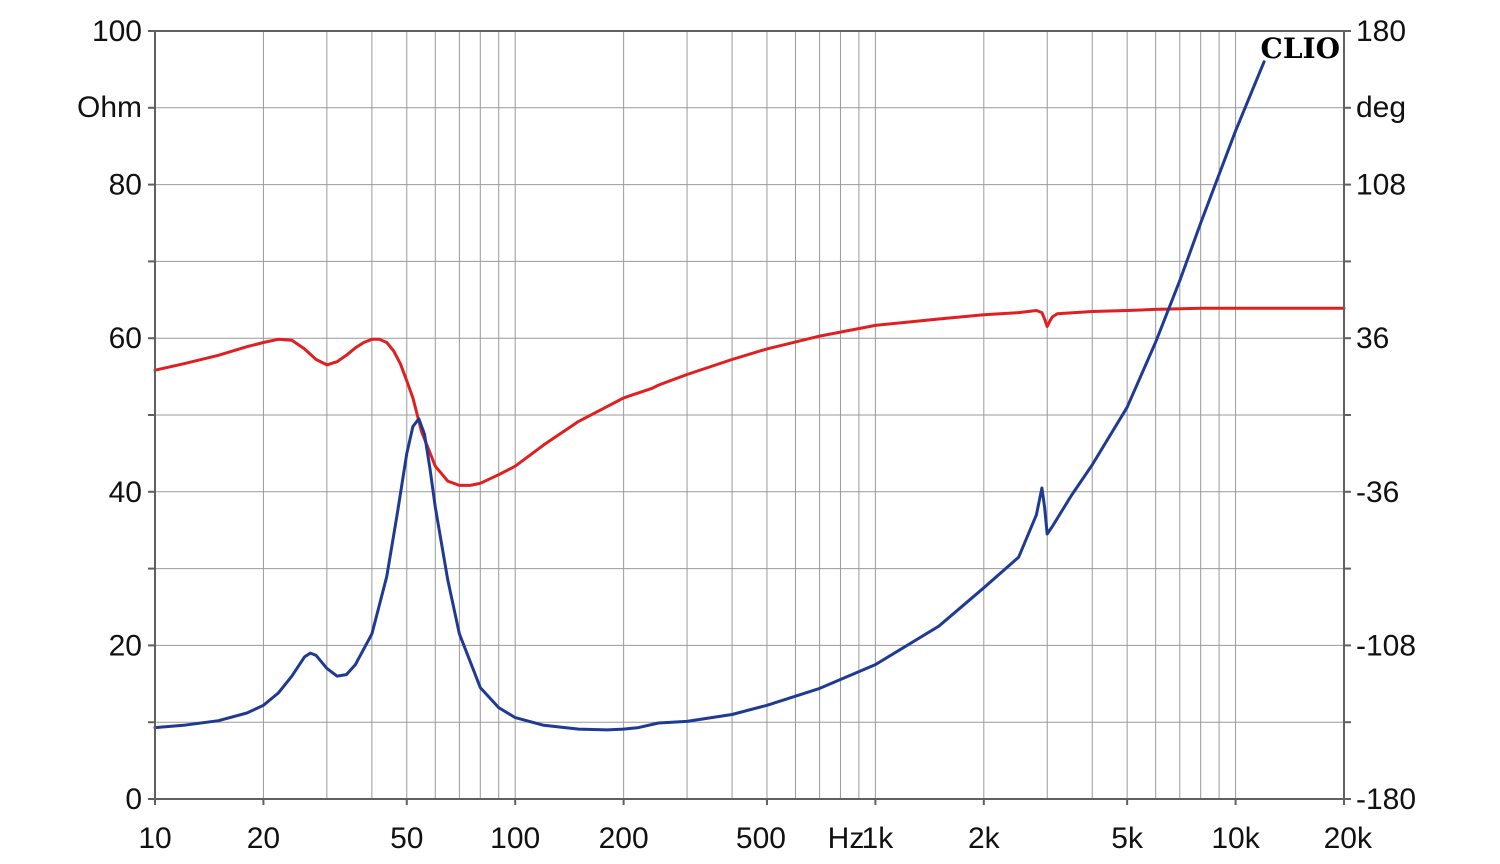 The height and width of the screenshot is (864, 1500). What do you see at coordinates (109, 107) in the screenshot?
I see `left-unit-label: Ohm` at bounding box center [109, 107].